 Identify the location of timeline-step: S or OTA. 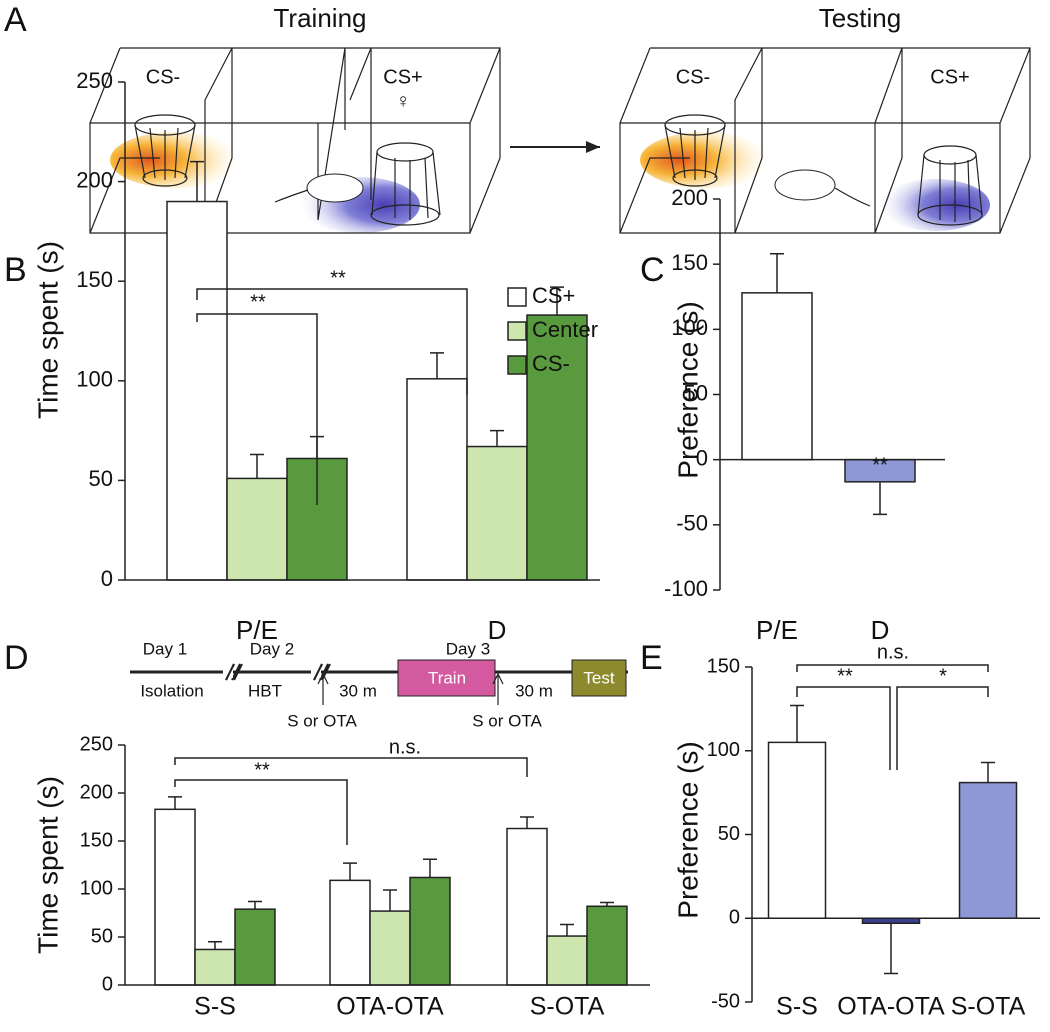
(322, 720).